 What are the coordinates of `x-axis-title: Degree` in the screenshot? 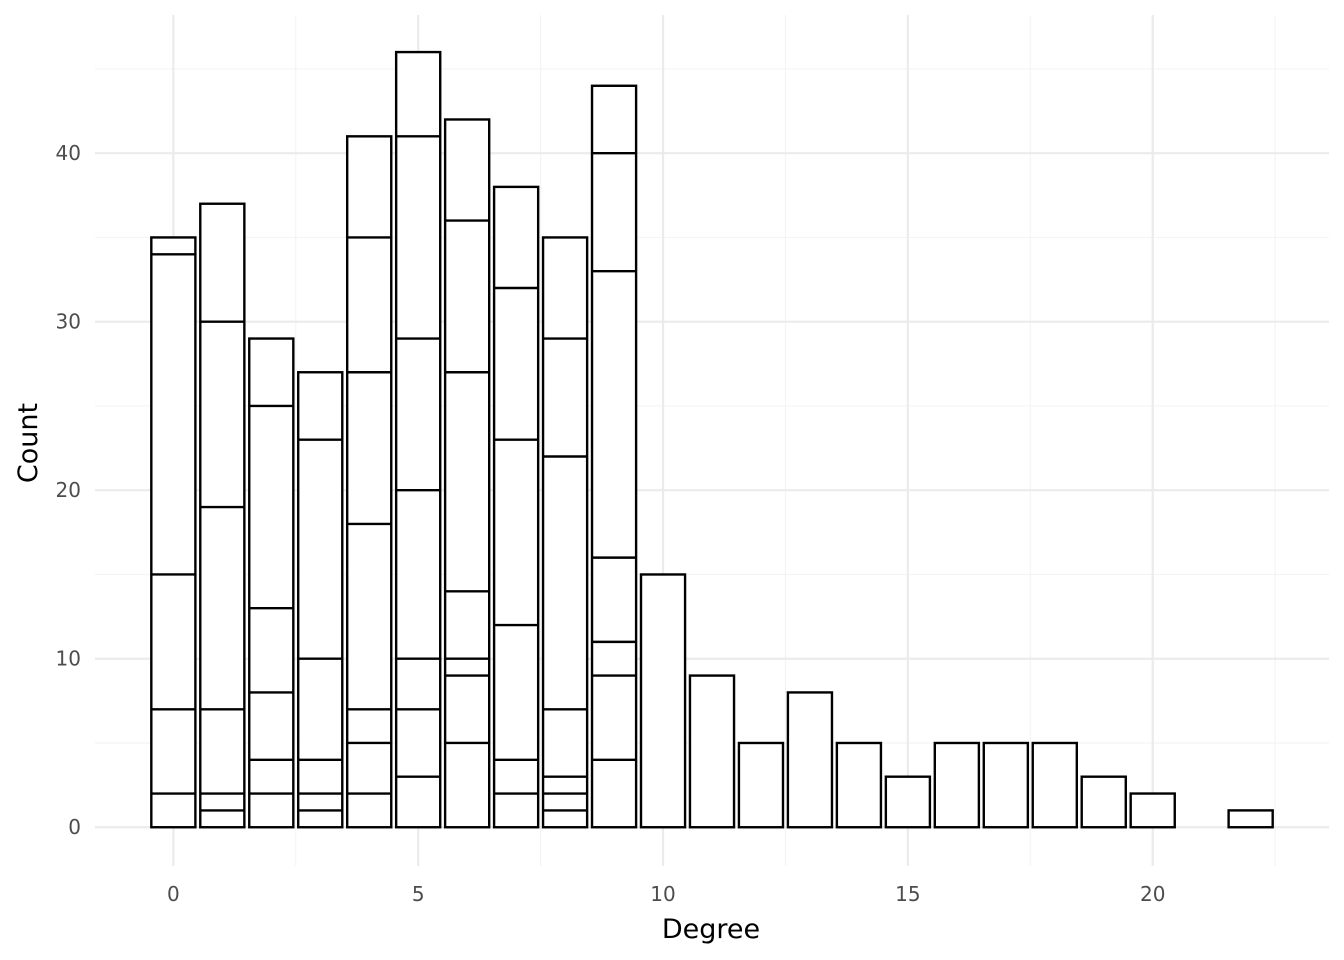 It's located at (711, 929).